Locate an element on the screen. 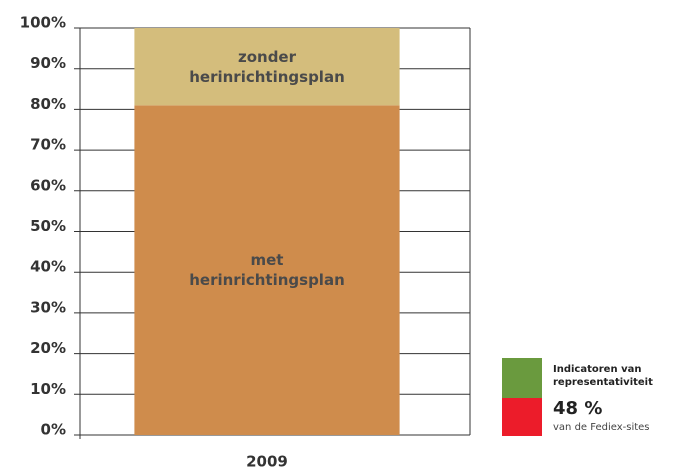 The width and height of the screenshot is (673, 472). bar-segment is located at coordinates (267, 67).